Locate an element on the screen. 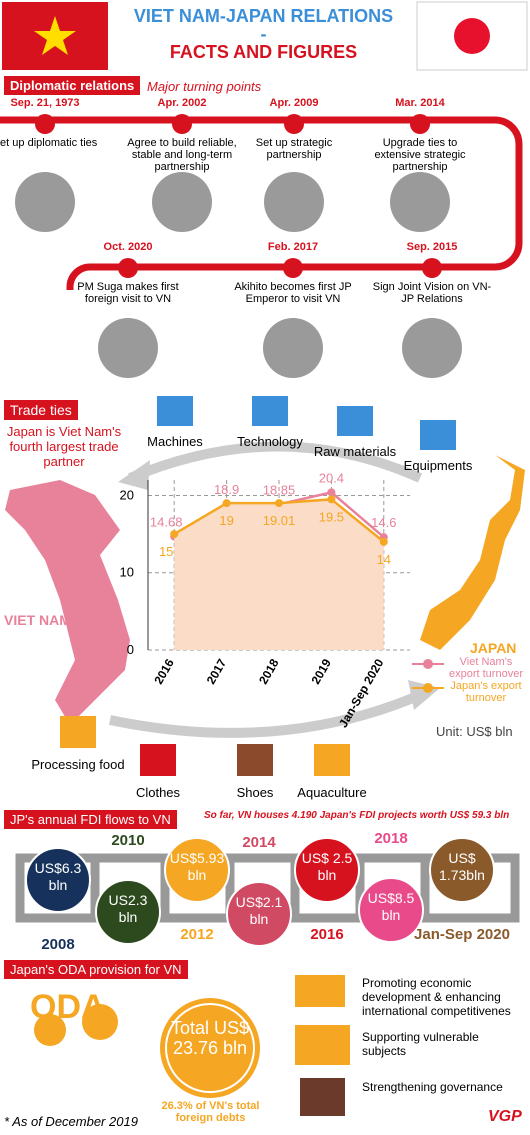  logo: VGP is located at coordinates (505, 1116).